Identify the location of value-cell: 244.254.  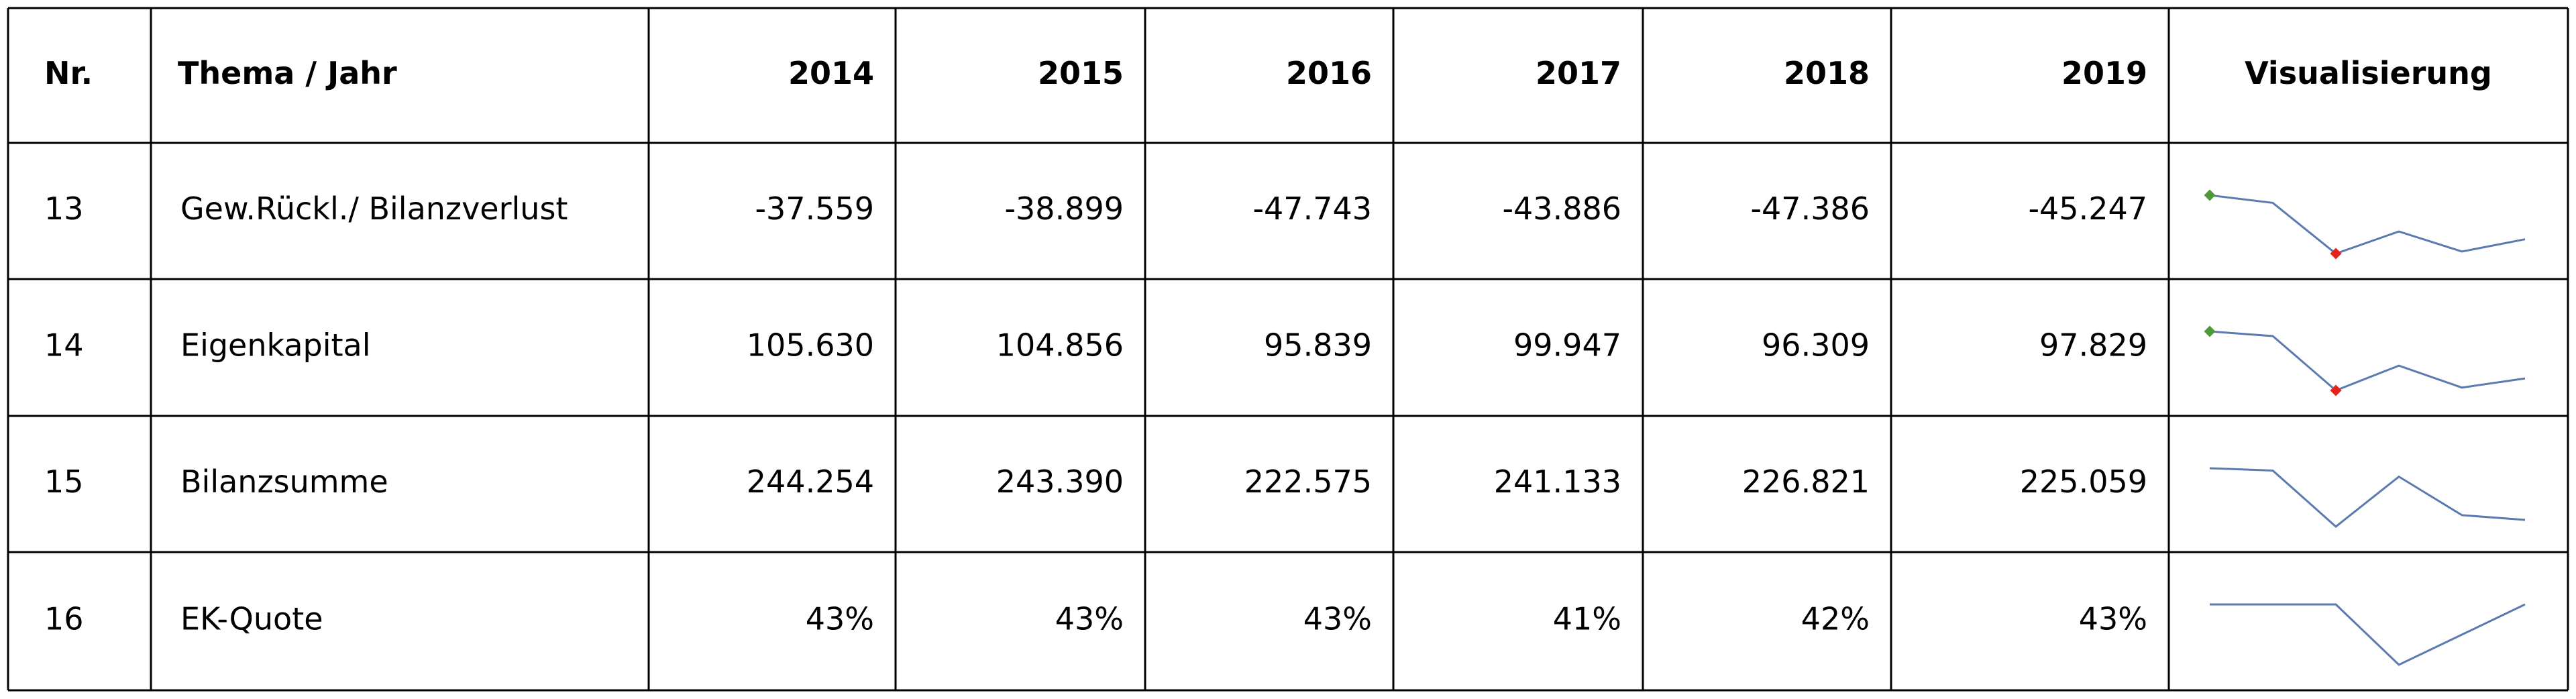
(810, 482).